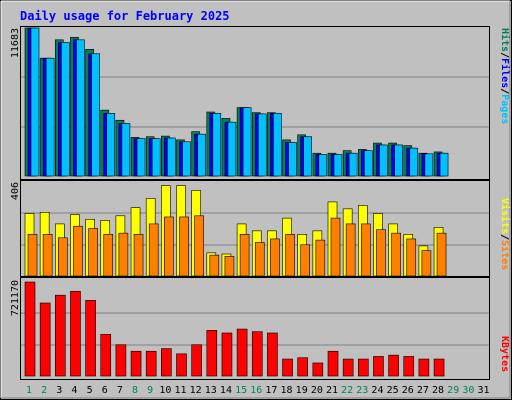 Image resolution: width=512 pixels, height=400 pixels. What do you see at coordinates (423, 390) in the screenshot?
I see `x-tick-label: 27` at bounding box center [423, 390].